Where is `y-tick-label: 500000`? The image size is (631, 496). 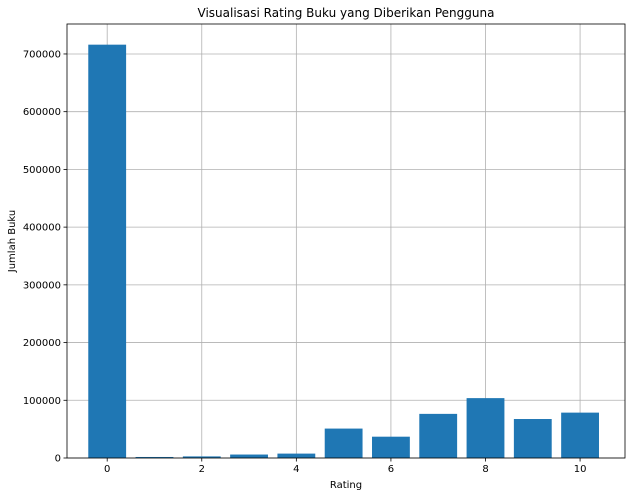
y-tick-label: 500000 is located at coordinates (42, 170).